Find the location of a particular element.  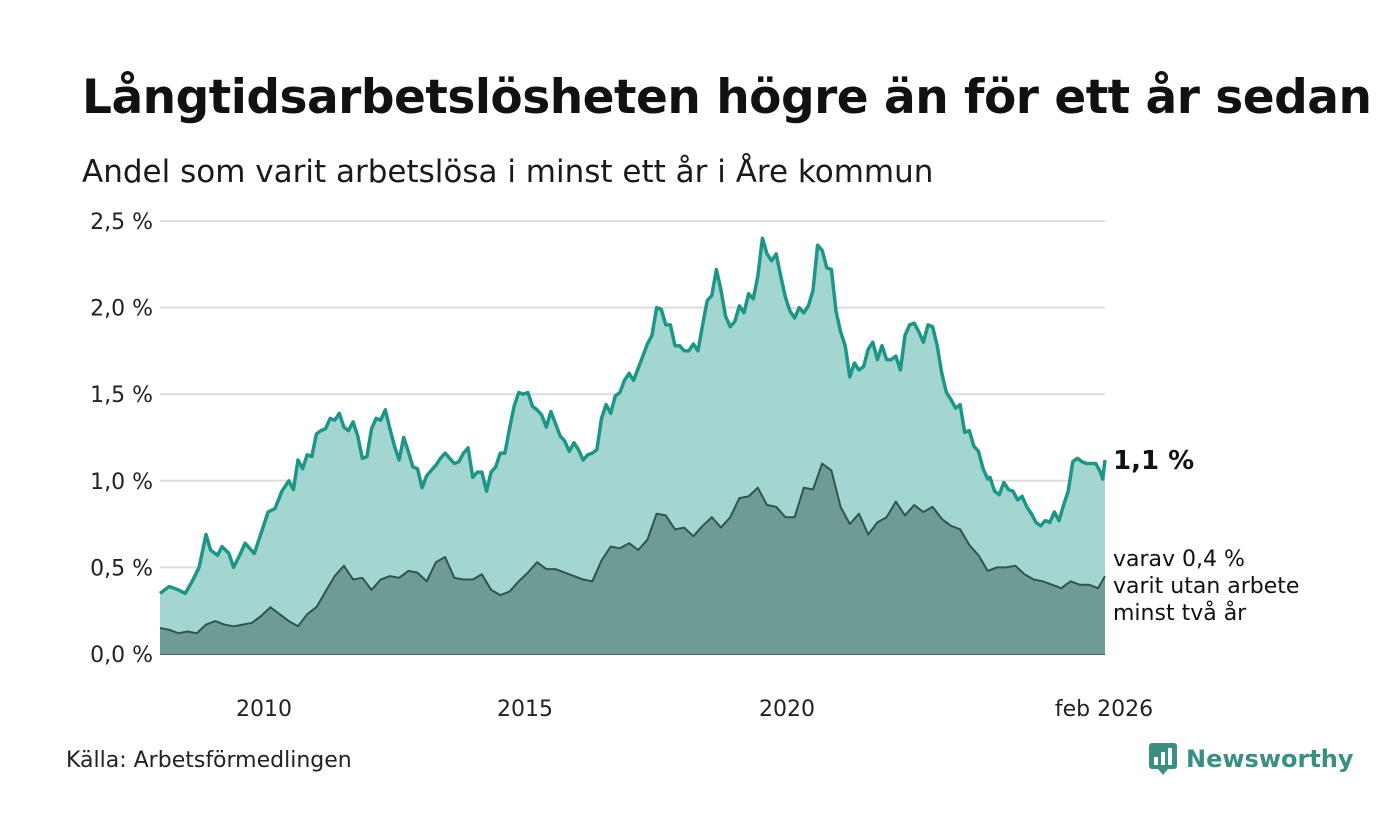

brand-logo: Newsworthy is located at coordinates (1251, 759).